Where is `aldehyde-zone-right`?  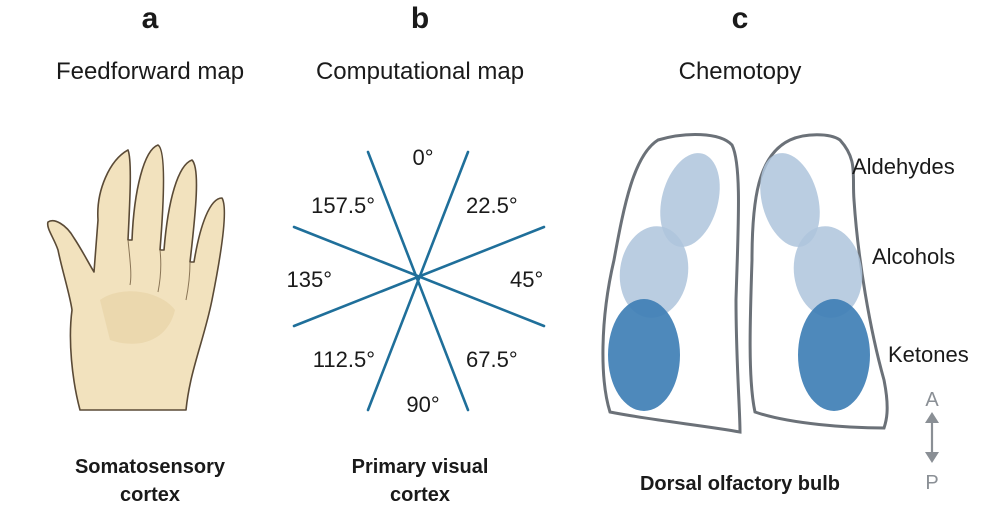
aldehyde-zone-right is located at coordinates (790, 200).